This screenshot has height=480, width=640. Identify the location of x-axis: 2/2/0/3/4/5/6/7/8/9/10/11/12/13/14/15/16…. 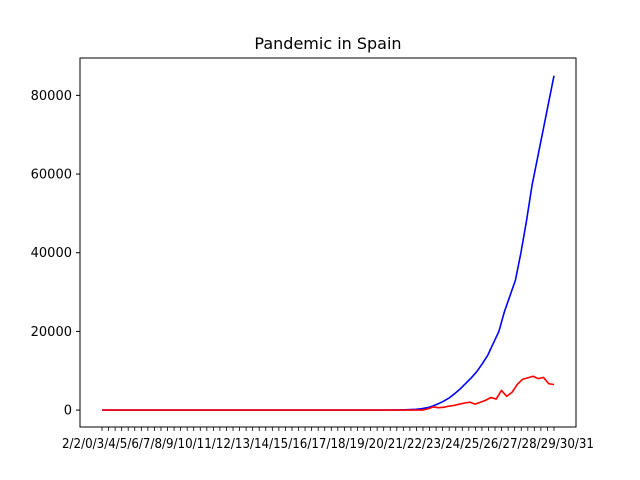
(328, 439).